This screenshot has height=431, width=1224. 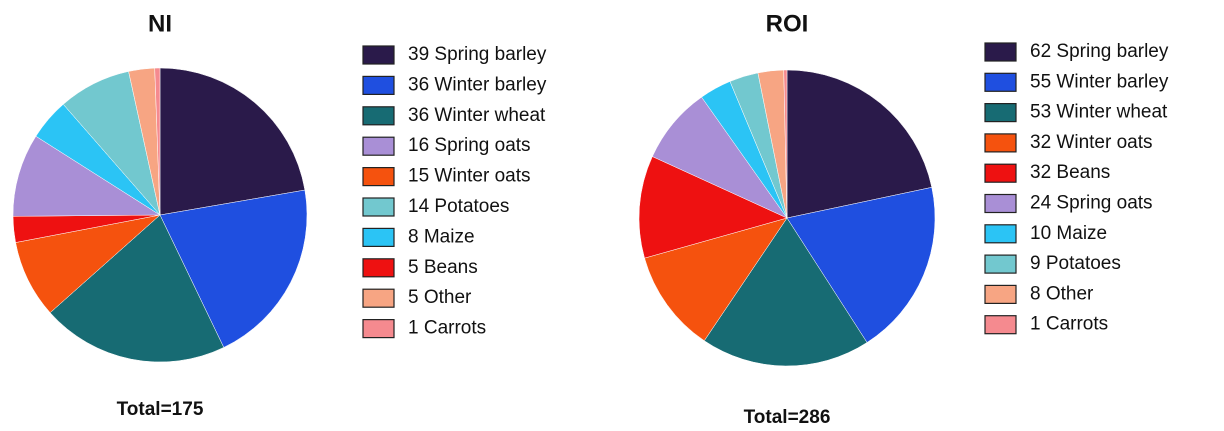 I want to click on legend-label: 10 Maize, so click(x=1068, y=233).